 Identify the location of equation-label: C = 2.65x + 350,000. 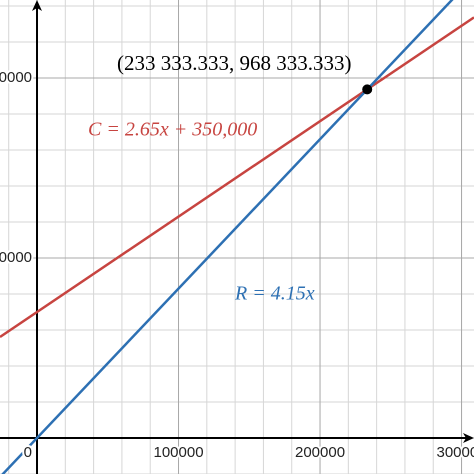
(172, 130).